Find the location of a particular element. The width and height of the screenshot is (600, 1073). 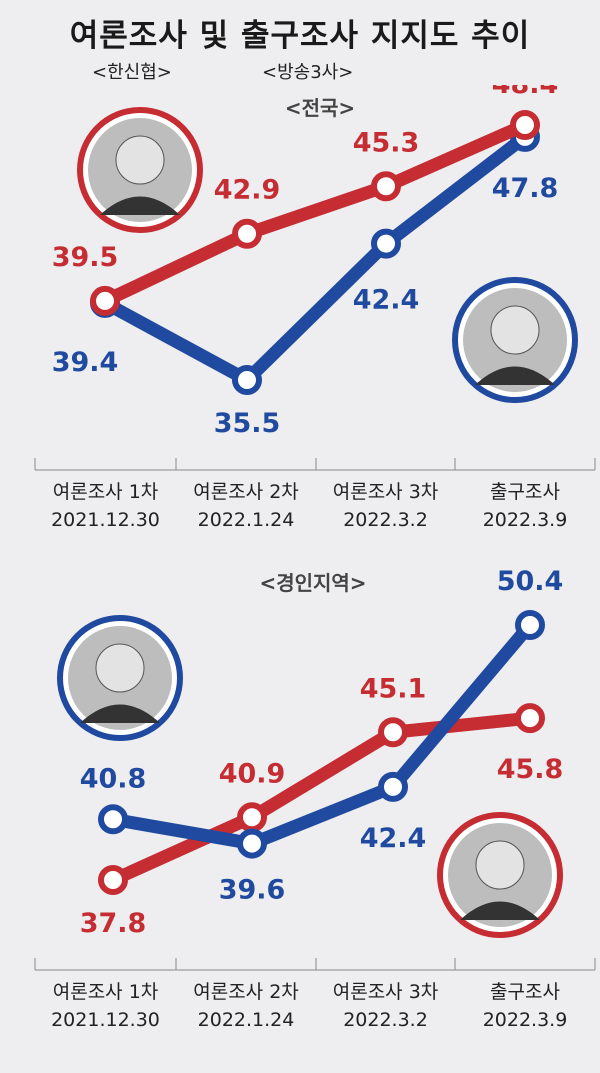

red-data-label: 39.5 is located at coordinates (85, 257).